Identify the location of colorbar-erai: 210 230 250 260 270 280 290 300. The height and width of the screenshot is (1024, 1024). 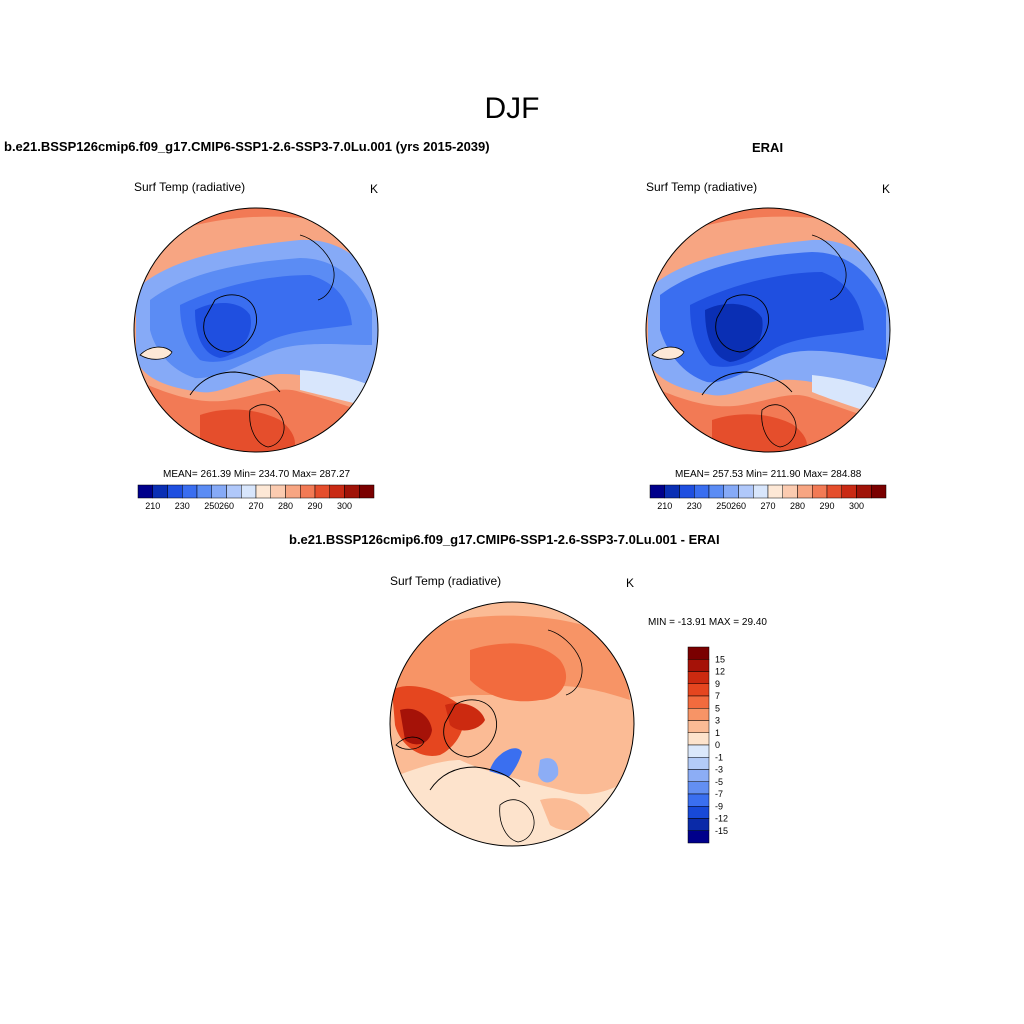
(768, 497).